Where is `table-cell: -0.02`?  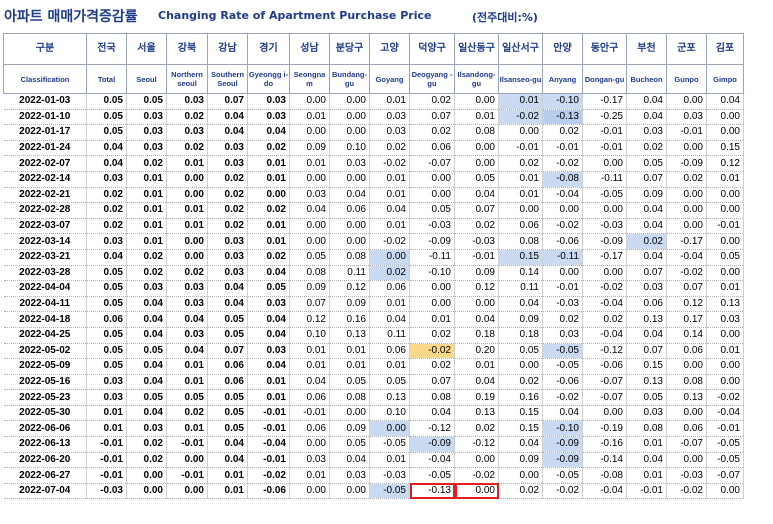
table-cell: -0.02 is located at coordinates (604, 288).